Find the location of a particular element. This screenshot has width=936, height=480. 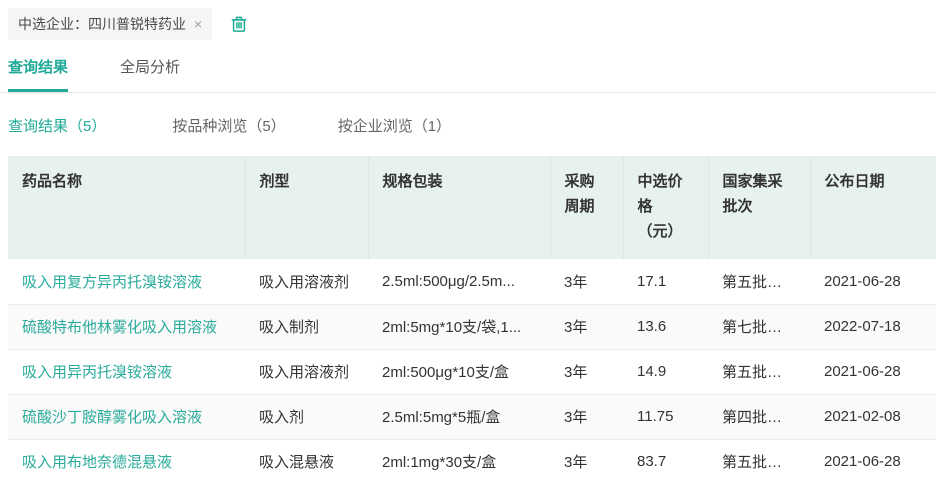

col-header-procurement-period: 采购 周期 is located at coordinates (587, 207).